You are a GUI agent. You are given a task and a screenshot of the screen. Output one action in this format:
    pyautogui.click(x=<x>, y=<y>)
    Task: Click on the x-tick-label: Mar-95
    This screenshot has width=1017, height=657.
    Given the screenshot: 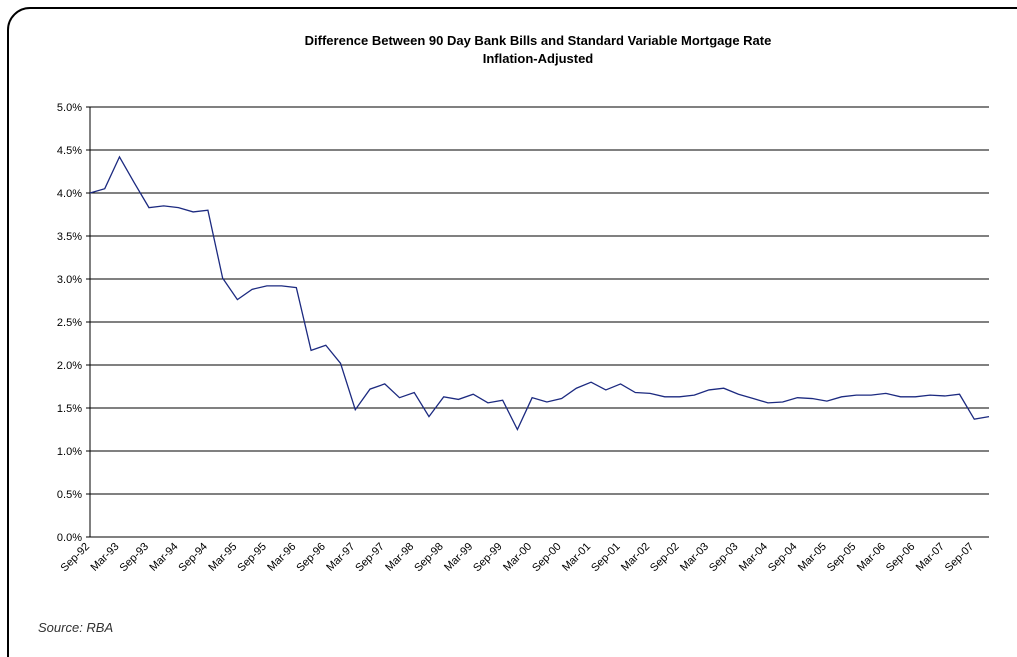 What is the action you would take?
    pyautogui.click(x=222, y=557)
    